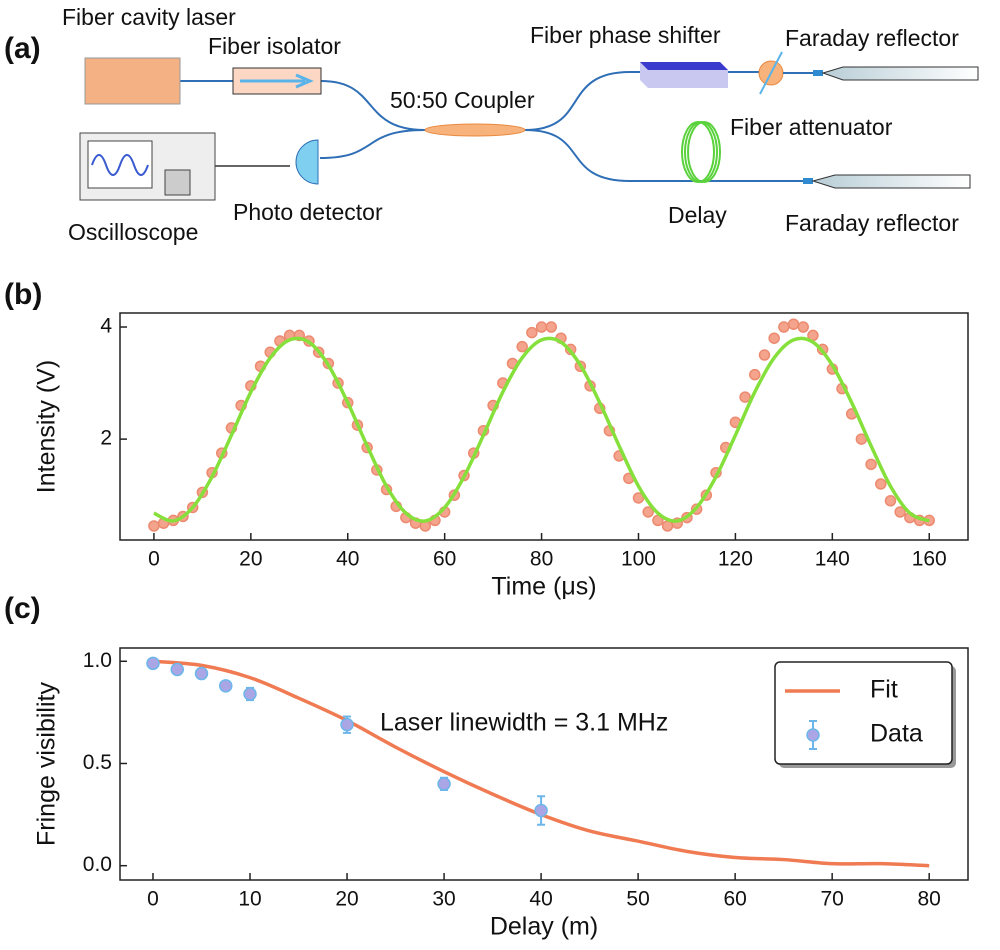  I want to click on coupler, so click(475, 130).